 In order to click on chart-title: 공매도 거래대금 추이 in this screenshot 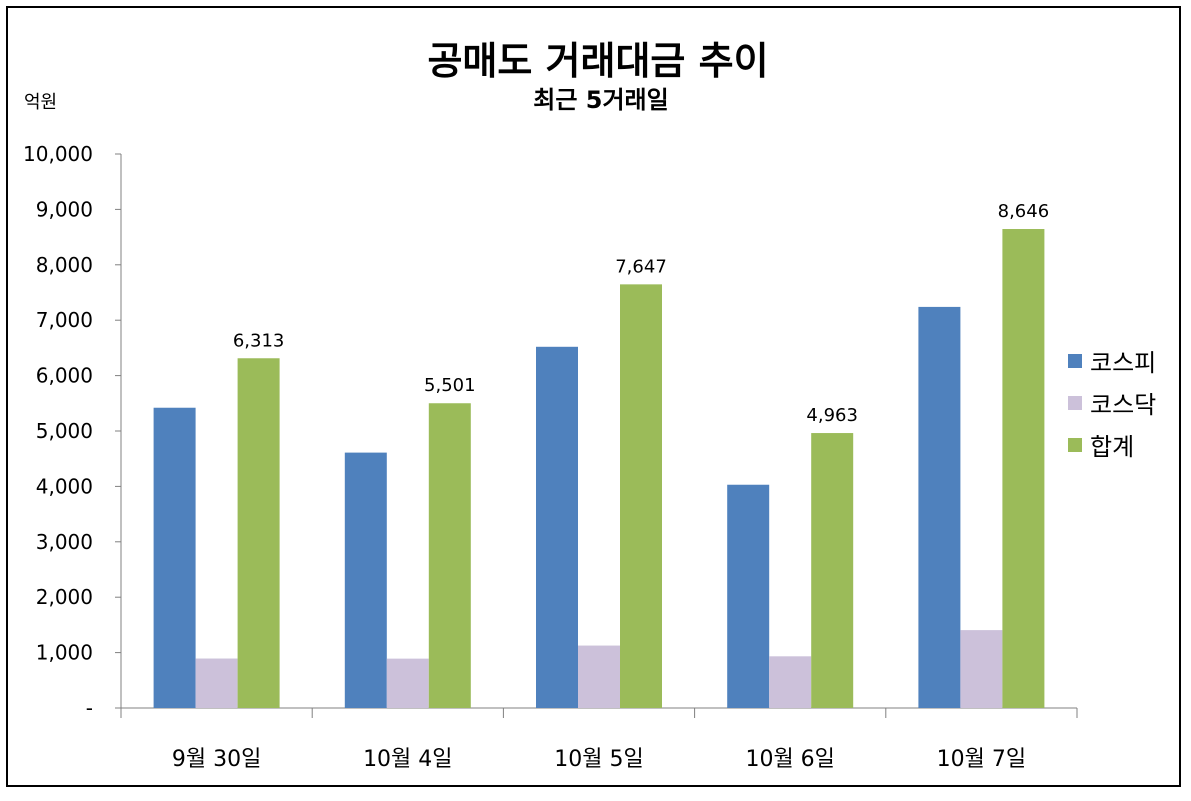, I will do `click(597, 61)`.